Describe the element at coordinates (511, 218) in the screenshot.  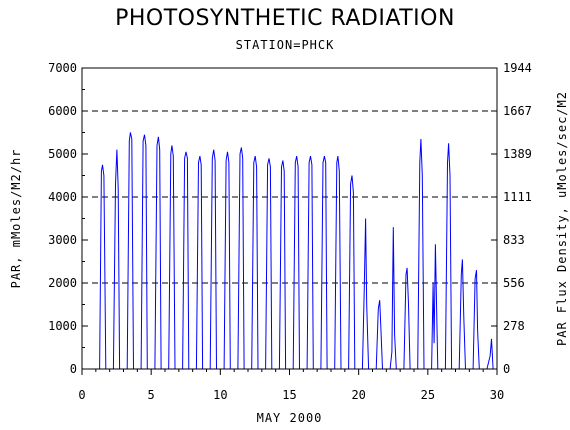
I see `y-axis-right: 0 278 556 833 1111 1389 1667 1944` at that location.